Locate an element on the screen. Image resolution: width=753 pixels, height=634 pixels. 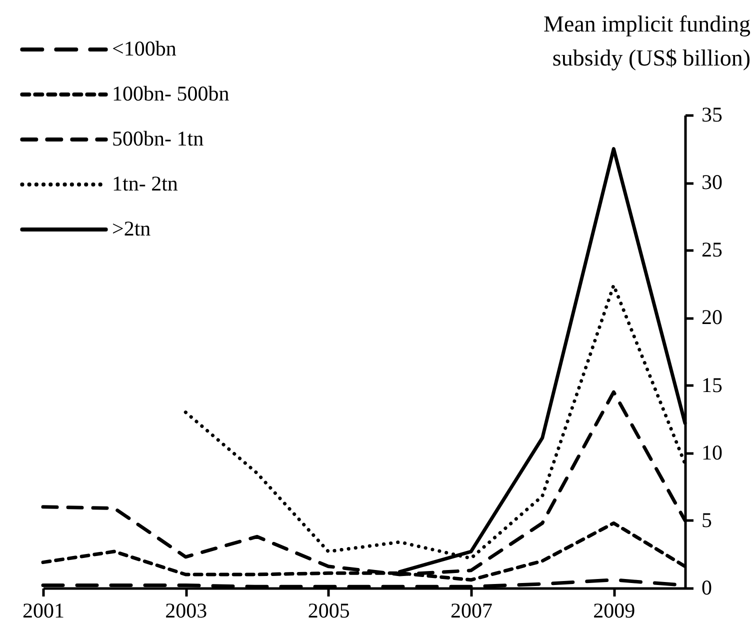
y-tick-label: 10 is located at coordinates (712, 452).